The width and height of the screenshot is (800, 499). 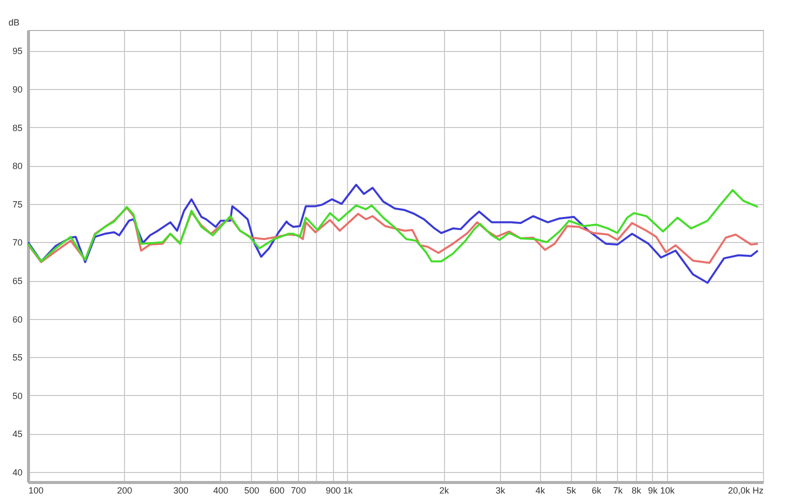 I want to click on y-tick-label: 60, so click(x=17, y=319).